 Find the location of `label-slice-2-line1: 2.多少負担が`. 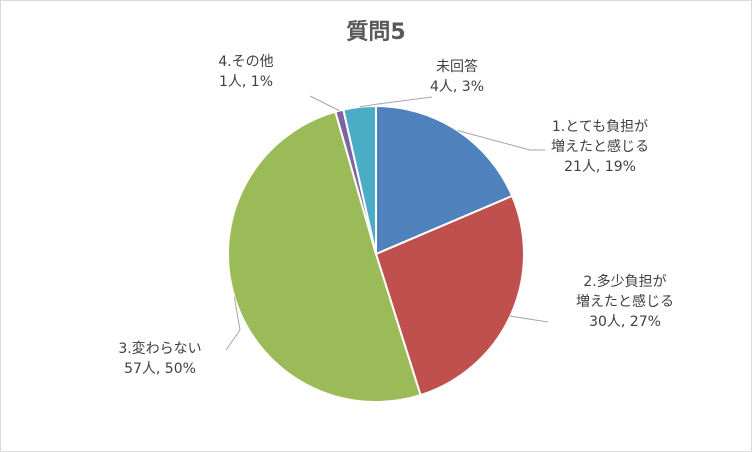

label-slice-2-line1: 2.多少負担が is located at coordinates (625, 282).